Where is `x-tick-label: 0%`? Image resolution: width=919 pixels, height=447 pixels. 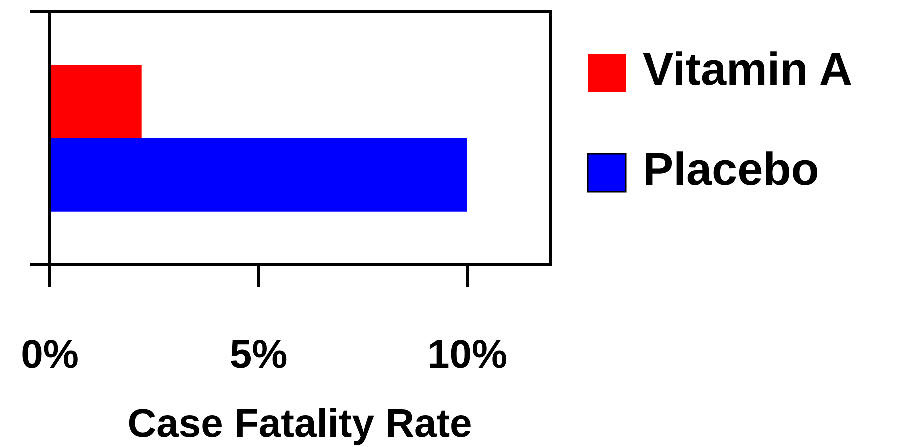 x-tick-label: 0% is located at coordinates (50, 355).